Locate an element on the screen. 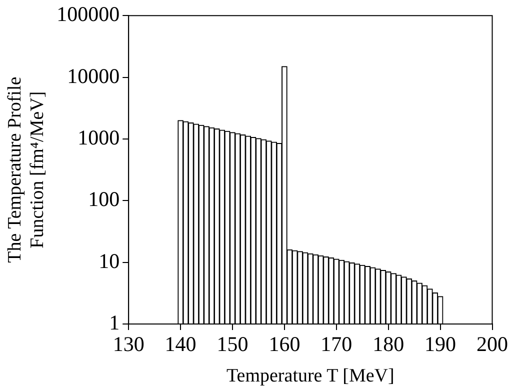 The image size is (511, 392). x-tick-label: 140 is located at coordinates (180, 344).